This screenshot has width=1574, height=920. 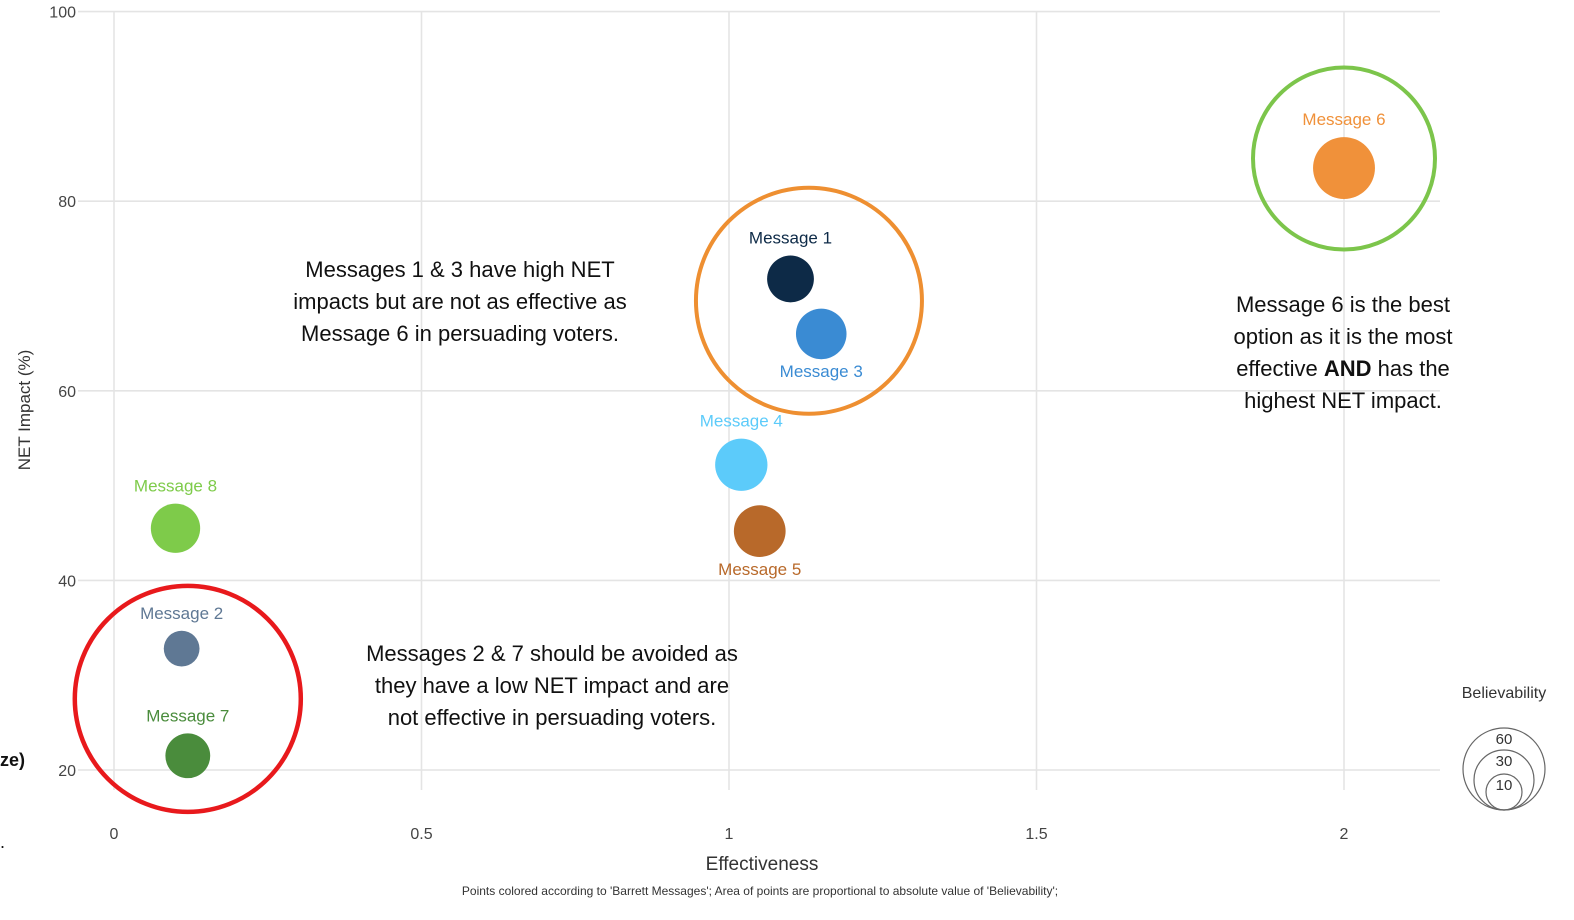 What do you see at coordinates (729, 834) in the screenshot?
I see `x-tick-label: 1` at bounding box center [729, 834].